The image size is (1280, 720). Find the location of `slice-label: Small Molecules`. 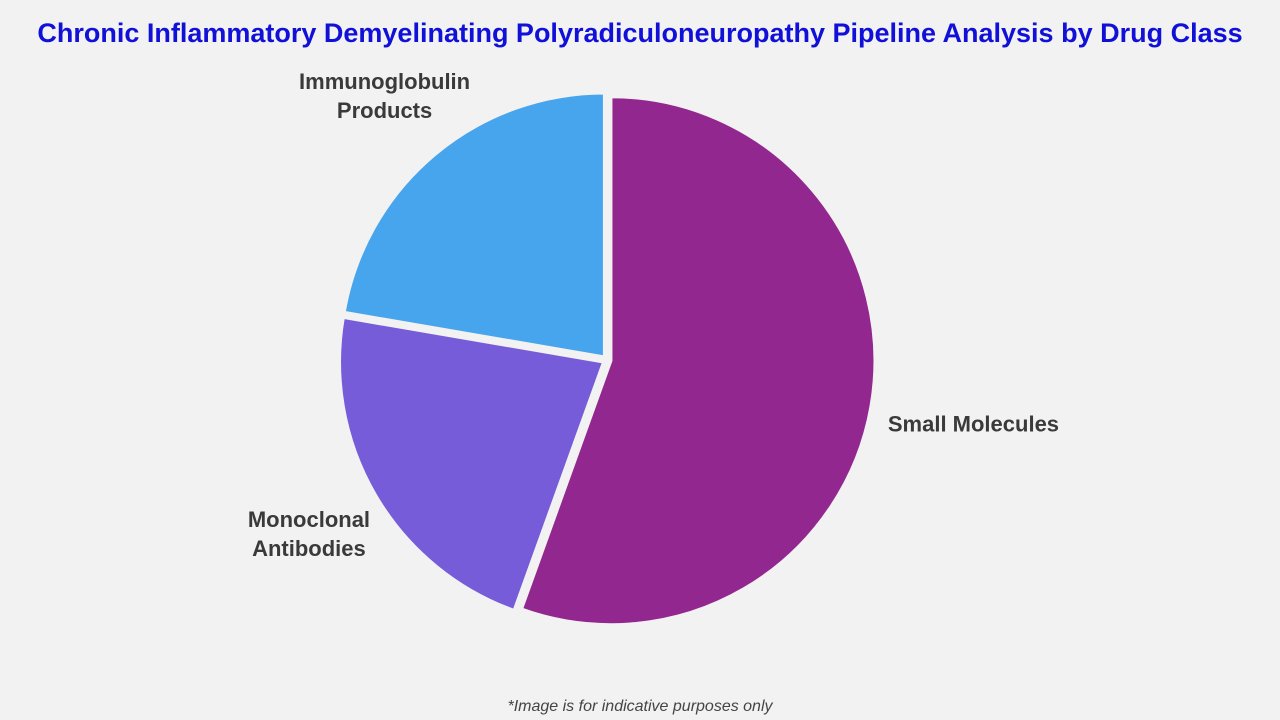

slice-label: Small Molecules is located at coordinates (973, 424).